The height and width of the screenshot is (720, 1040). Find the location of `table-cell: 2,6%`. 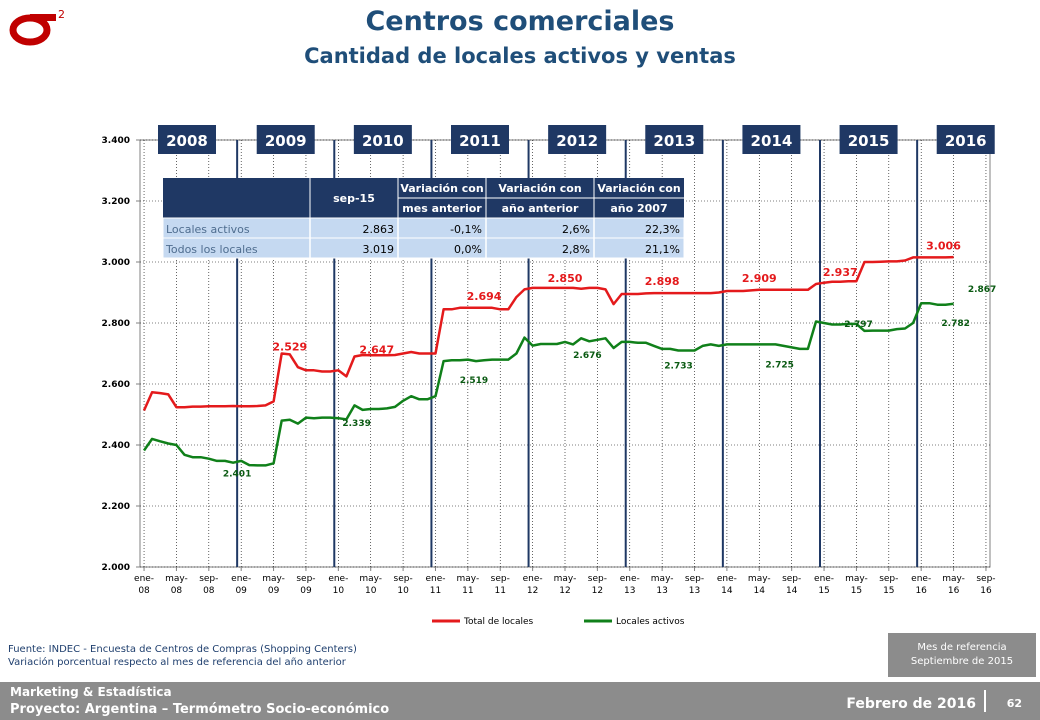

table-cell: 2,6% is located at coordinates (576, 229).